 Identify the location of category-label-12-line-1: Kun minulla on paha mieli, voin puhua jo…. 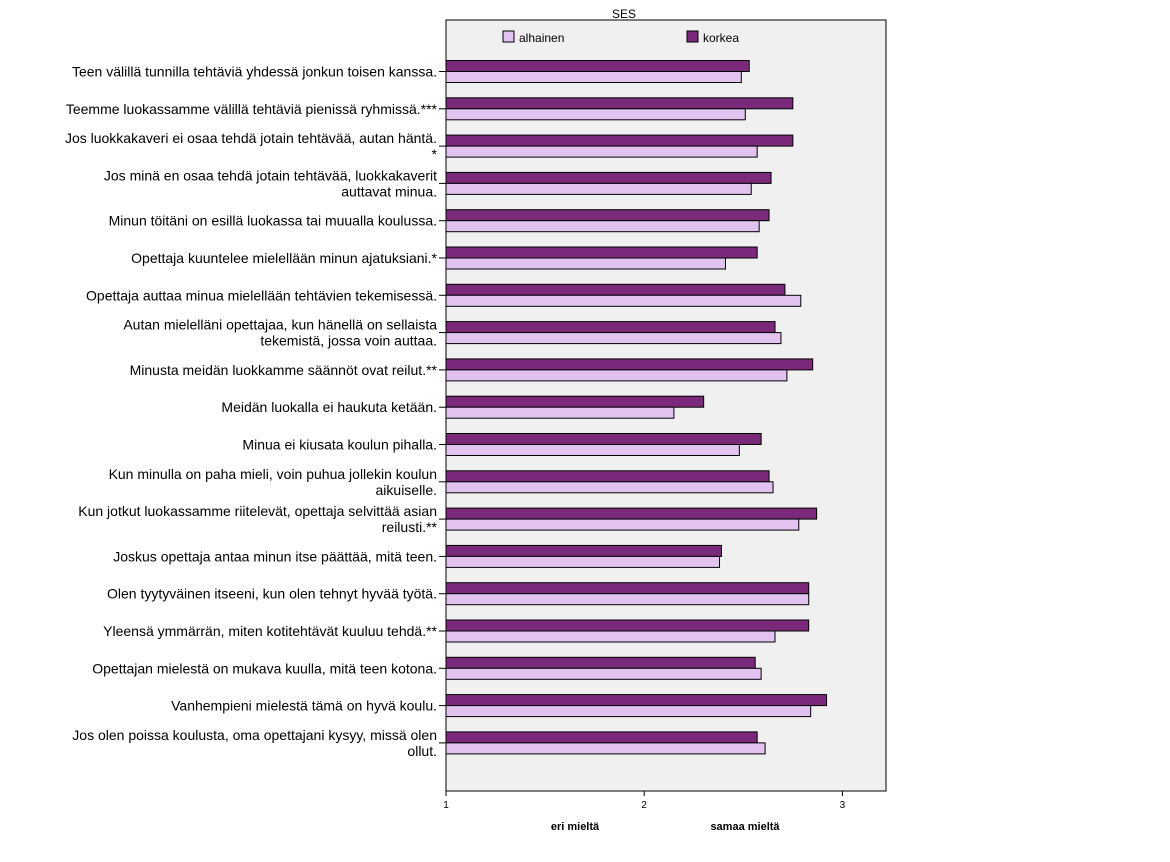
(273, 474).